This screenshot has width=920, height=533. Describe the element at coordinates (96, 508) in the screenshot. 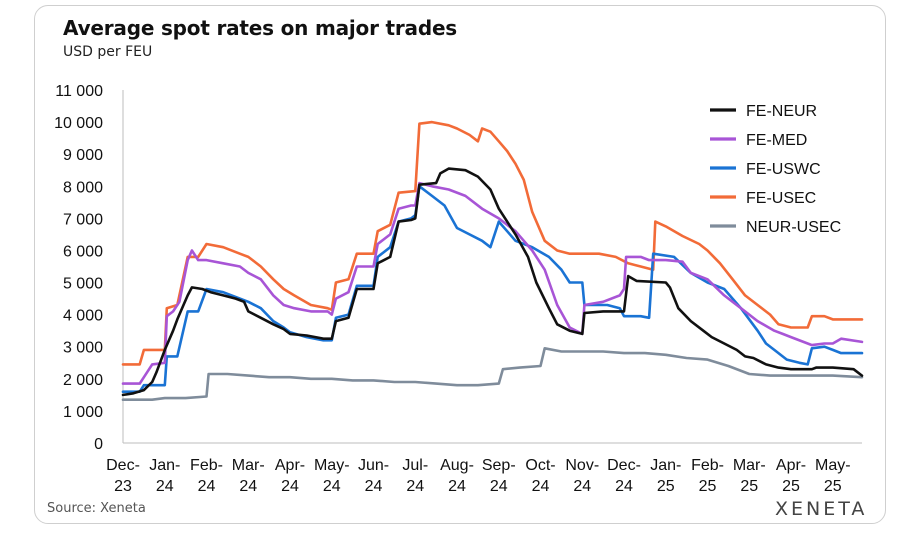

I see `source-note: Source: Xeneta` at that location.